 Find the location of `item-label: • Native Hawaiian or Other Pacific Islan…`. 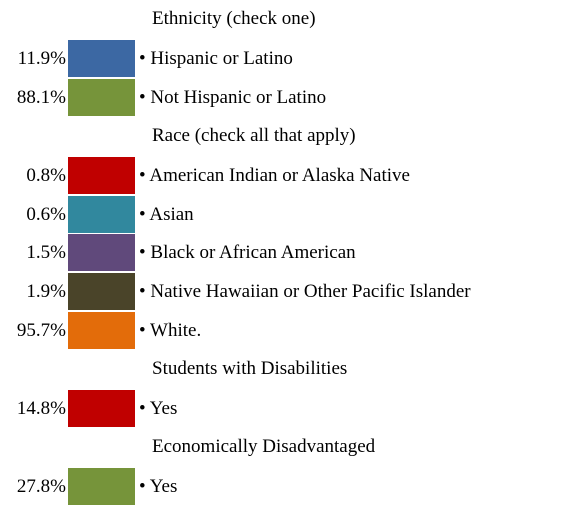

item-label: • Native Hawaiian or Other Pacific Islan… is located at coordinates (305, 292).